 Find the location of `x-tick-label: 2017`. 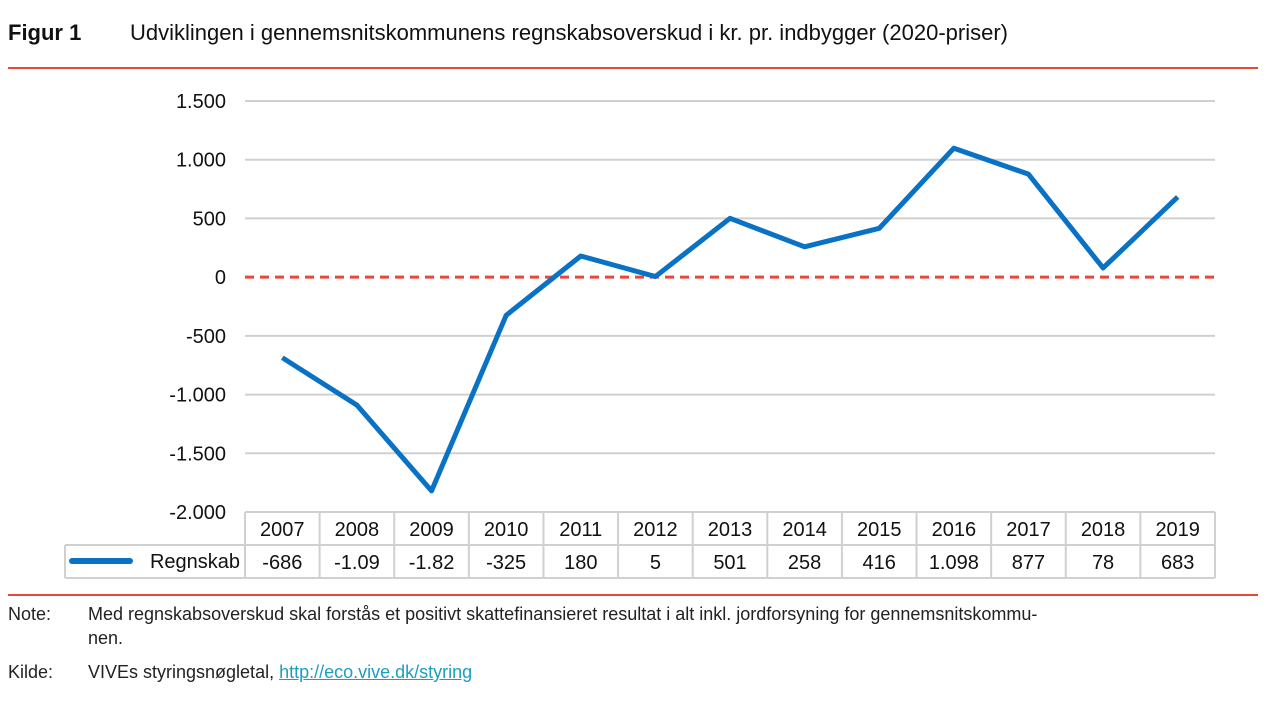

x-tick-label: 2017 is located at coordinates (1028, 530).